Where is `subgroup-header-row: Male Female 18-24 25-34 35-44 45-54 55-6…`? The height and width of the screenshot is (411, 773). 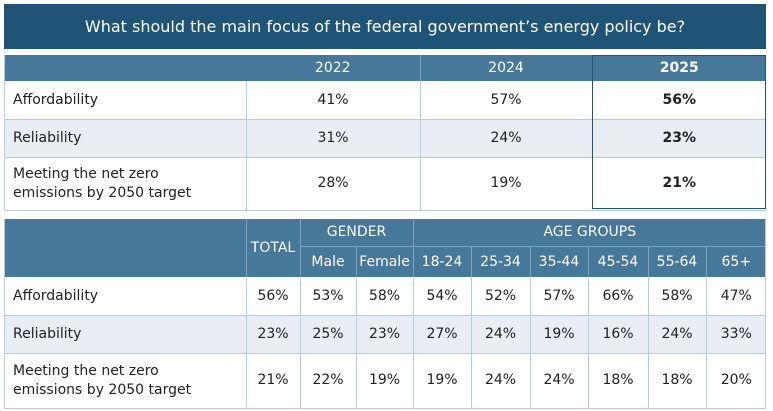 subgroup-header-row: Male Female 18-24 25-34 35-44 45-54 55-6… is located at coordinates (385, 261).